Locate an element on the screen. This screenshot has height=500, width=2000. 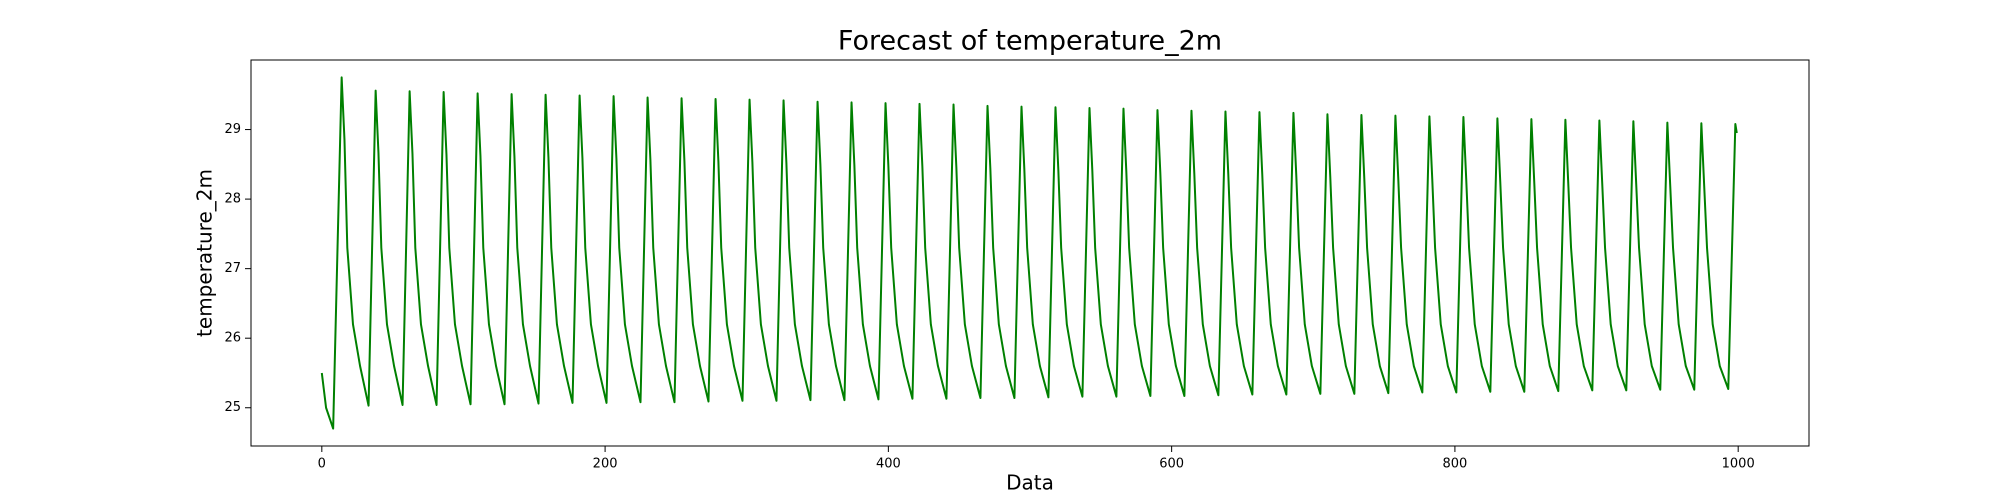
chart-title: Forecast of temperature_2m is located at coordinates (1030, 41).